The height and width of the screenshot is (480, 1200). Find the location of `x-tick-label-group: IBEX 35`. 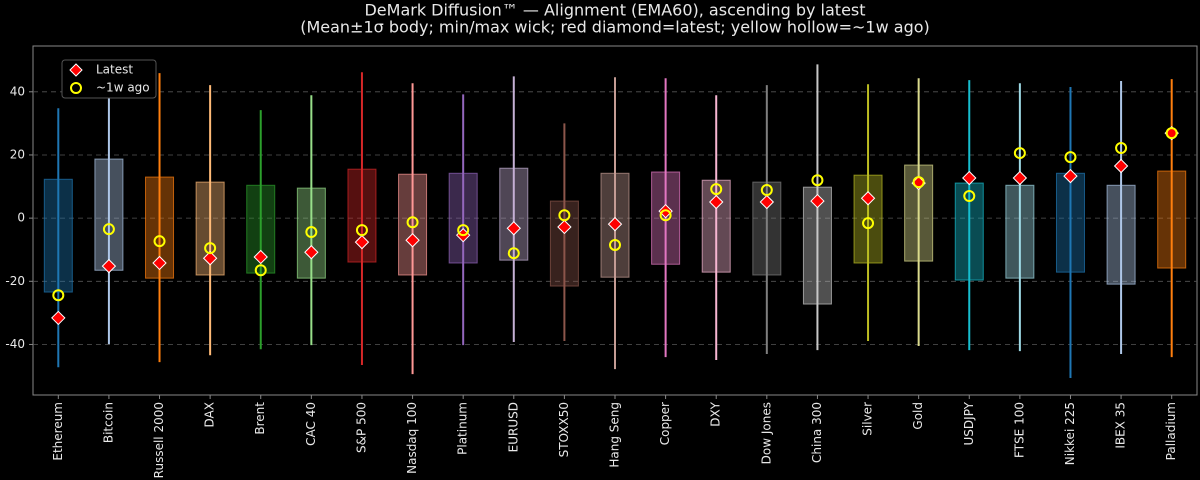

x-tick-label-group: IBEX 35 is located at coordinates (1121, 425).